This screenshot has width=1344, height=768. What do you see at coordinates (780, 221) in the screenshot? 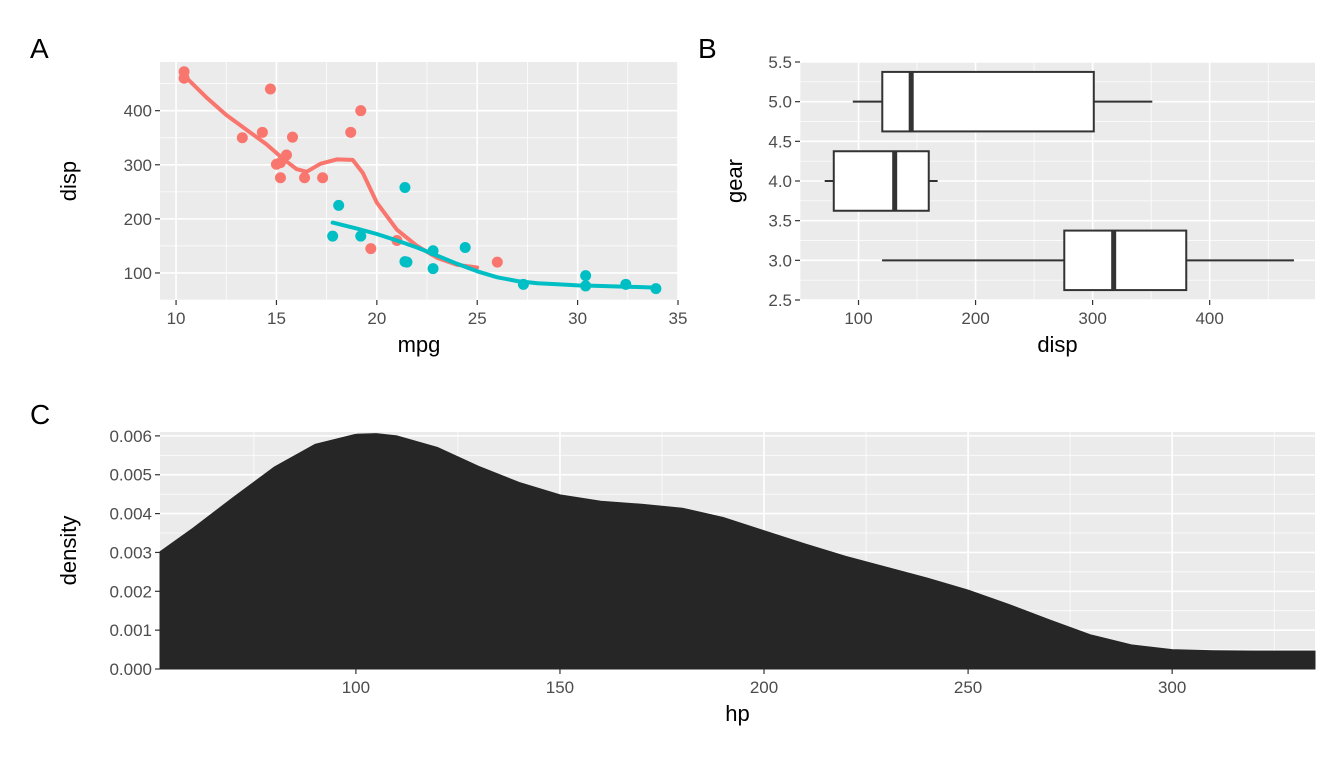
I see `y-tick-label: 3.5` at bounding box center [780, 221].